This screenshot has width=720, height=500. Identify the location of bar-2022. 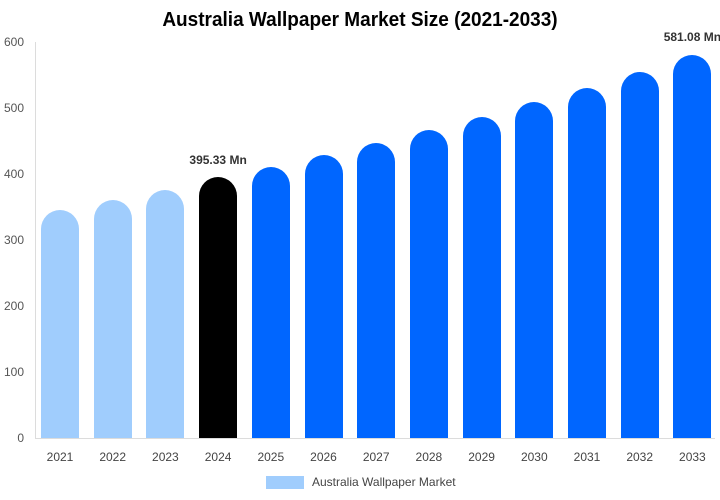
(112, 319).